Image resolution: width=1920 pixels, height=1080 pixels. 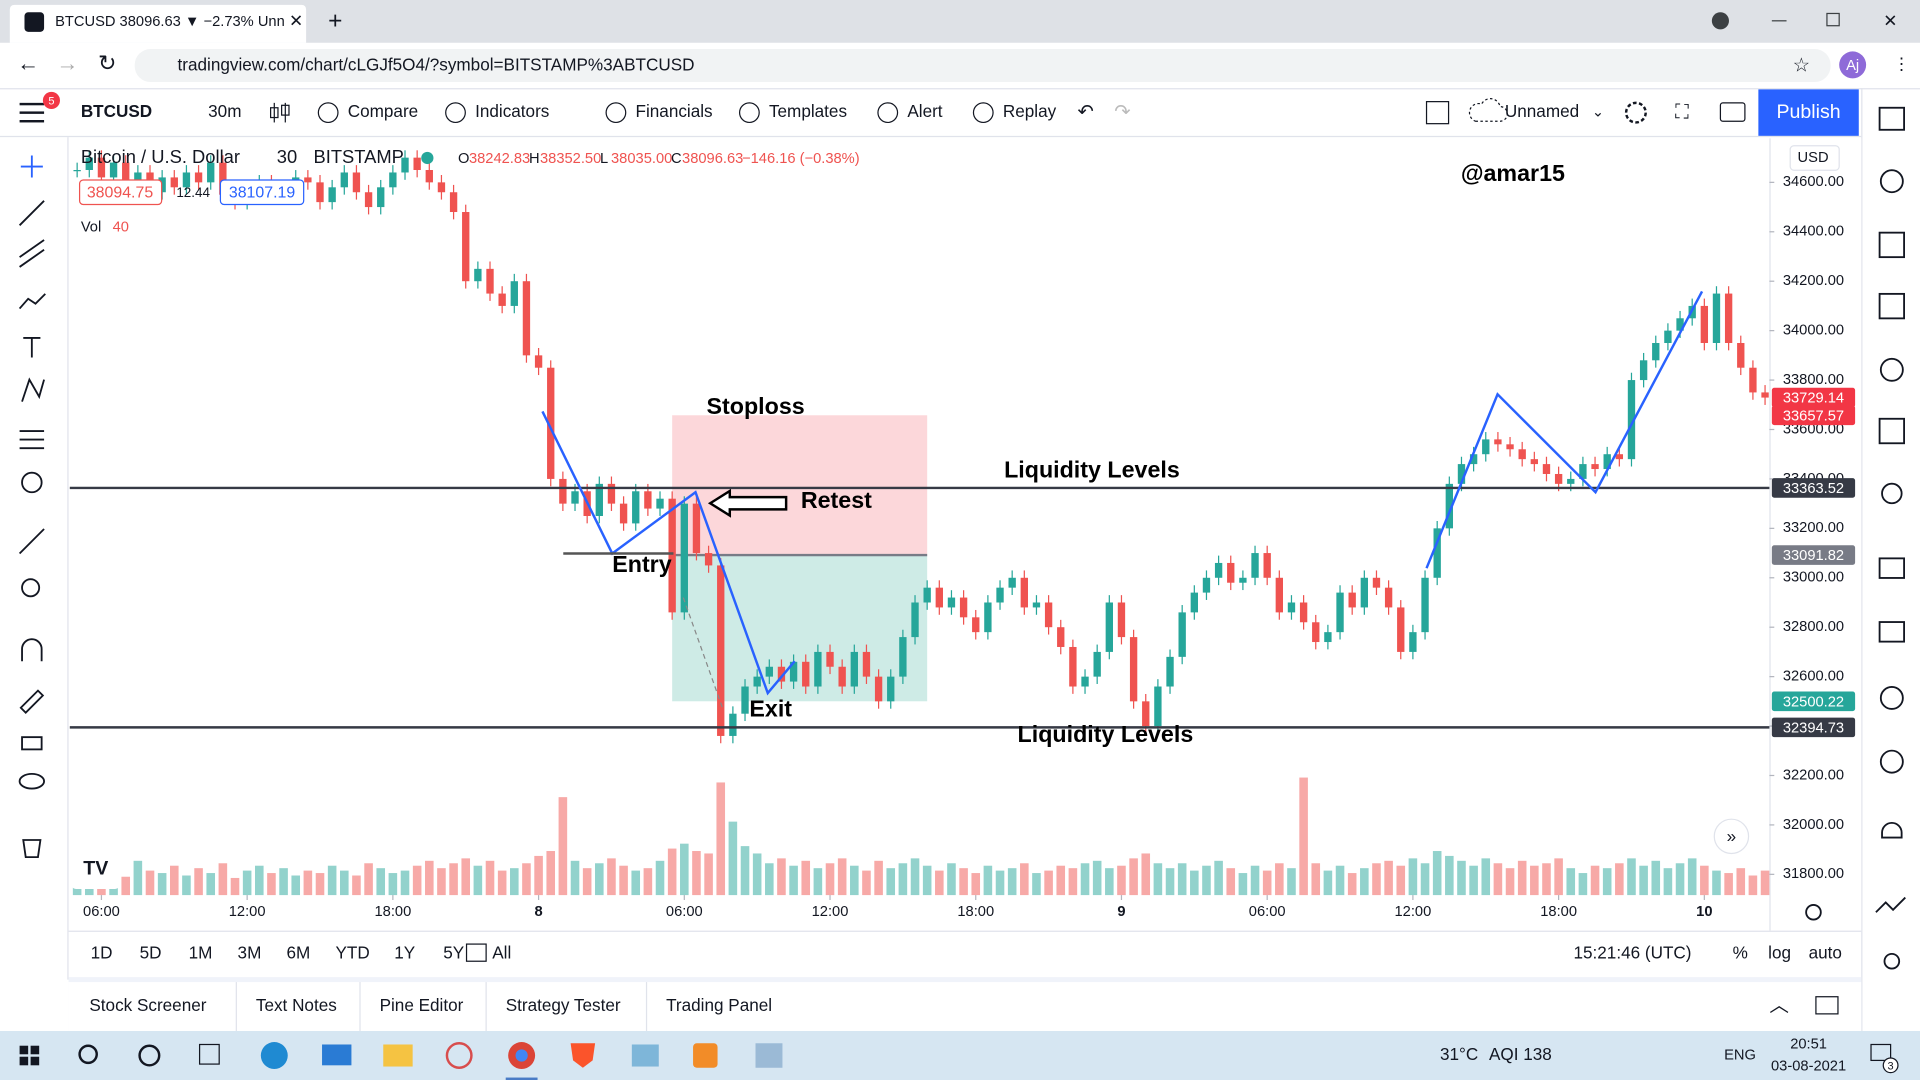 What do you see at coordinates (454, 952) in the screenshot?
I see `timeframe: 5Y` at bounding box center [454, 952].